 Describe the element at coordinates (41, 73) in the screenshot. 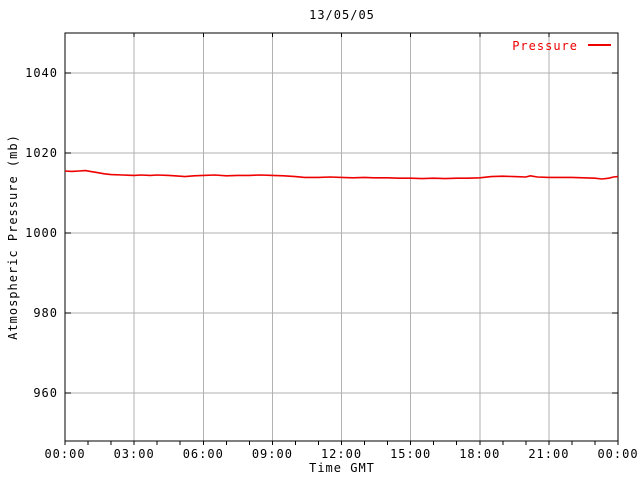

I see `y-tick-label: 1040` at that location.